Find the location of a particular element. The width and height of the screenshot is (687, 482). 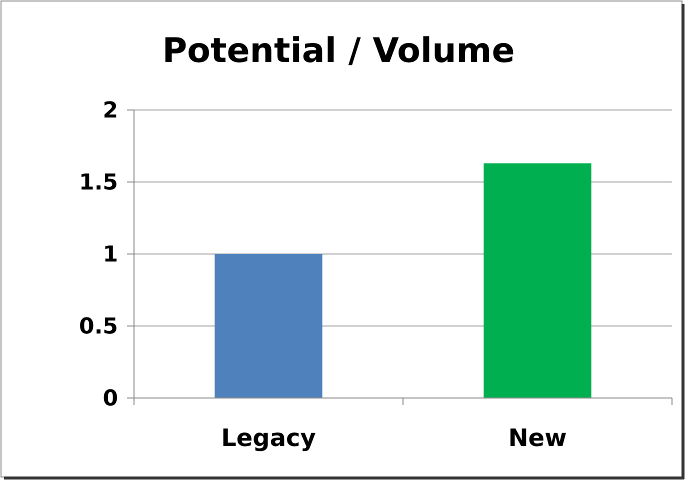

x-tick-label: Legacy is located at coordinates (268, 438).